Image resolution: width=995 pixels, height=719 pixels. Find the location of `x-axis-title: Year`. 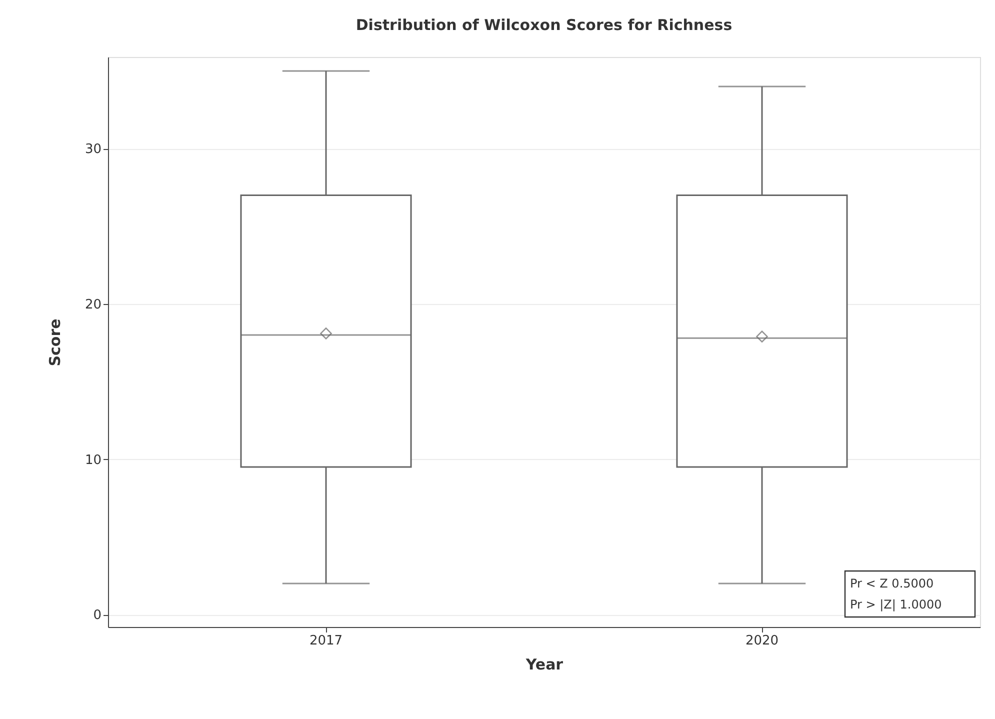

x-axis-title: Year is located at coordinates (544, 665).